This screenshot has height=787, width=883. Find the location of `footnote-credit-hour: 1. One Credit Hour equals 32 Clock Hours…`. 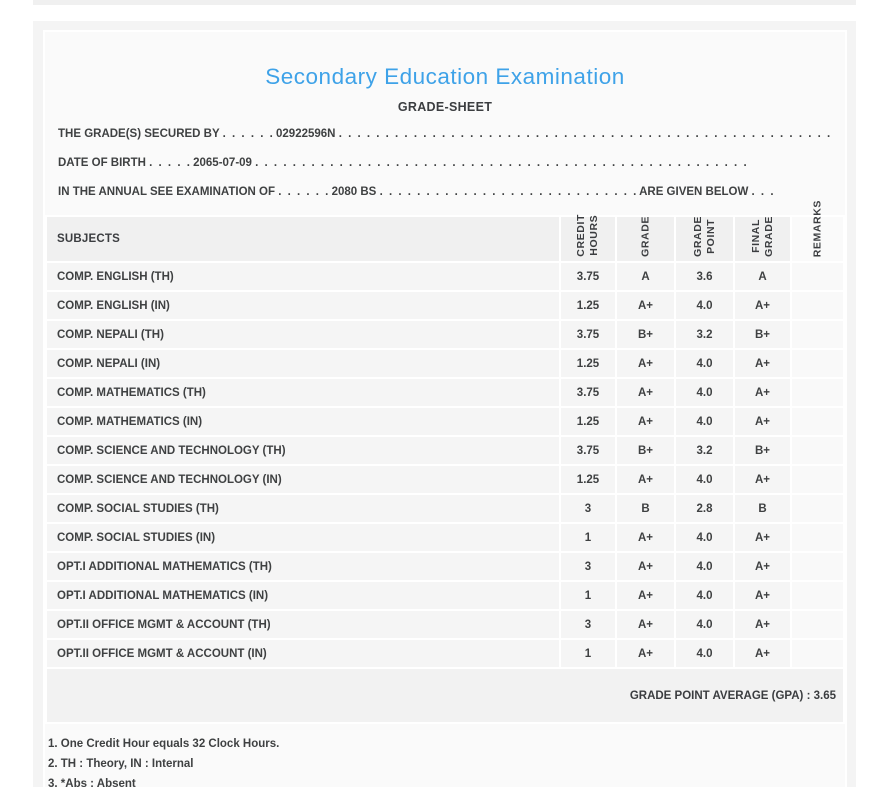

footnote-credit-hour: 1. One Credit Hour equals 32 Clock Hours… is located at coordinates (164, 744).